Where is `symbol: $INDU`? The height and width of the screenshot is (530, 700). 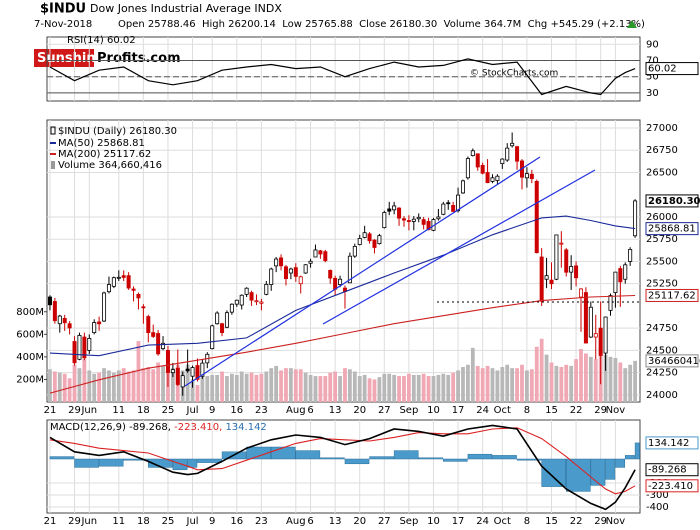
symbol: $INDU is located at coordinates (63, 9).